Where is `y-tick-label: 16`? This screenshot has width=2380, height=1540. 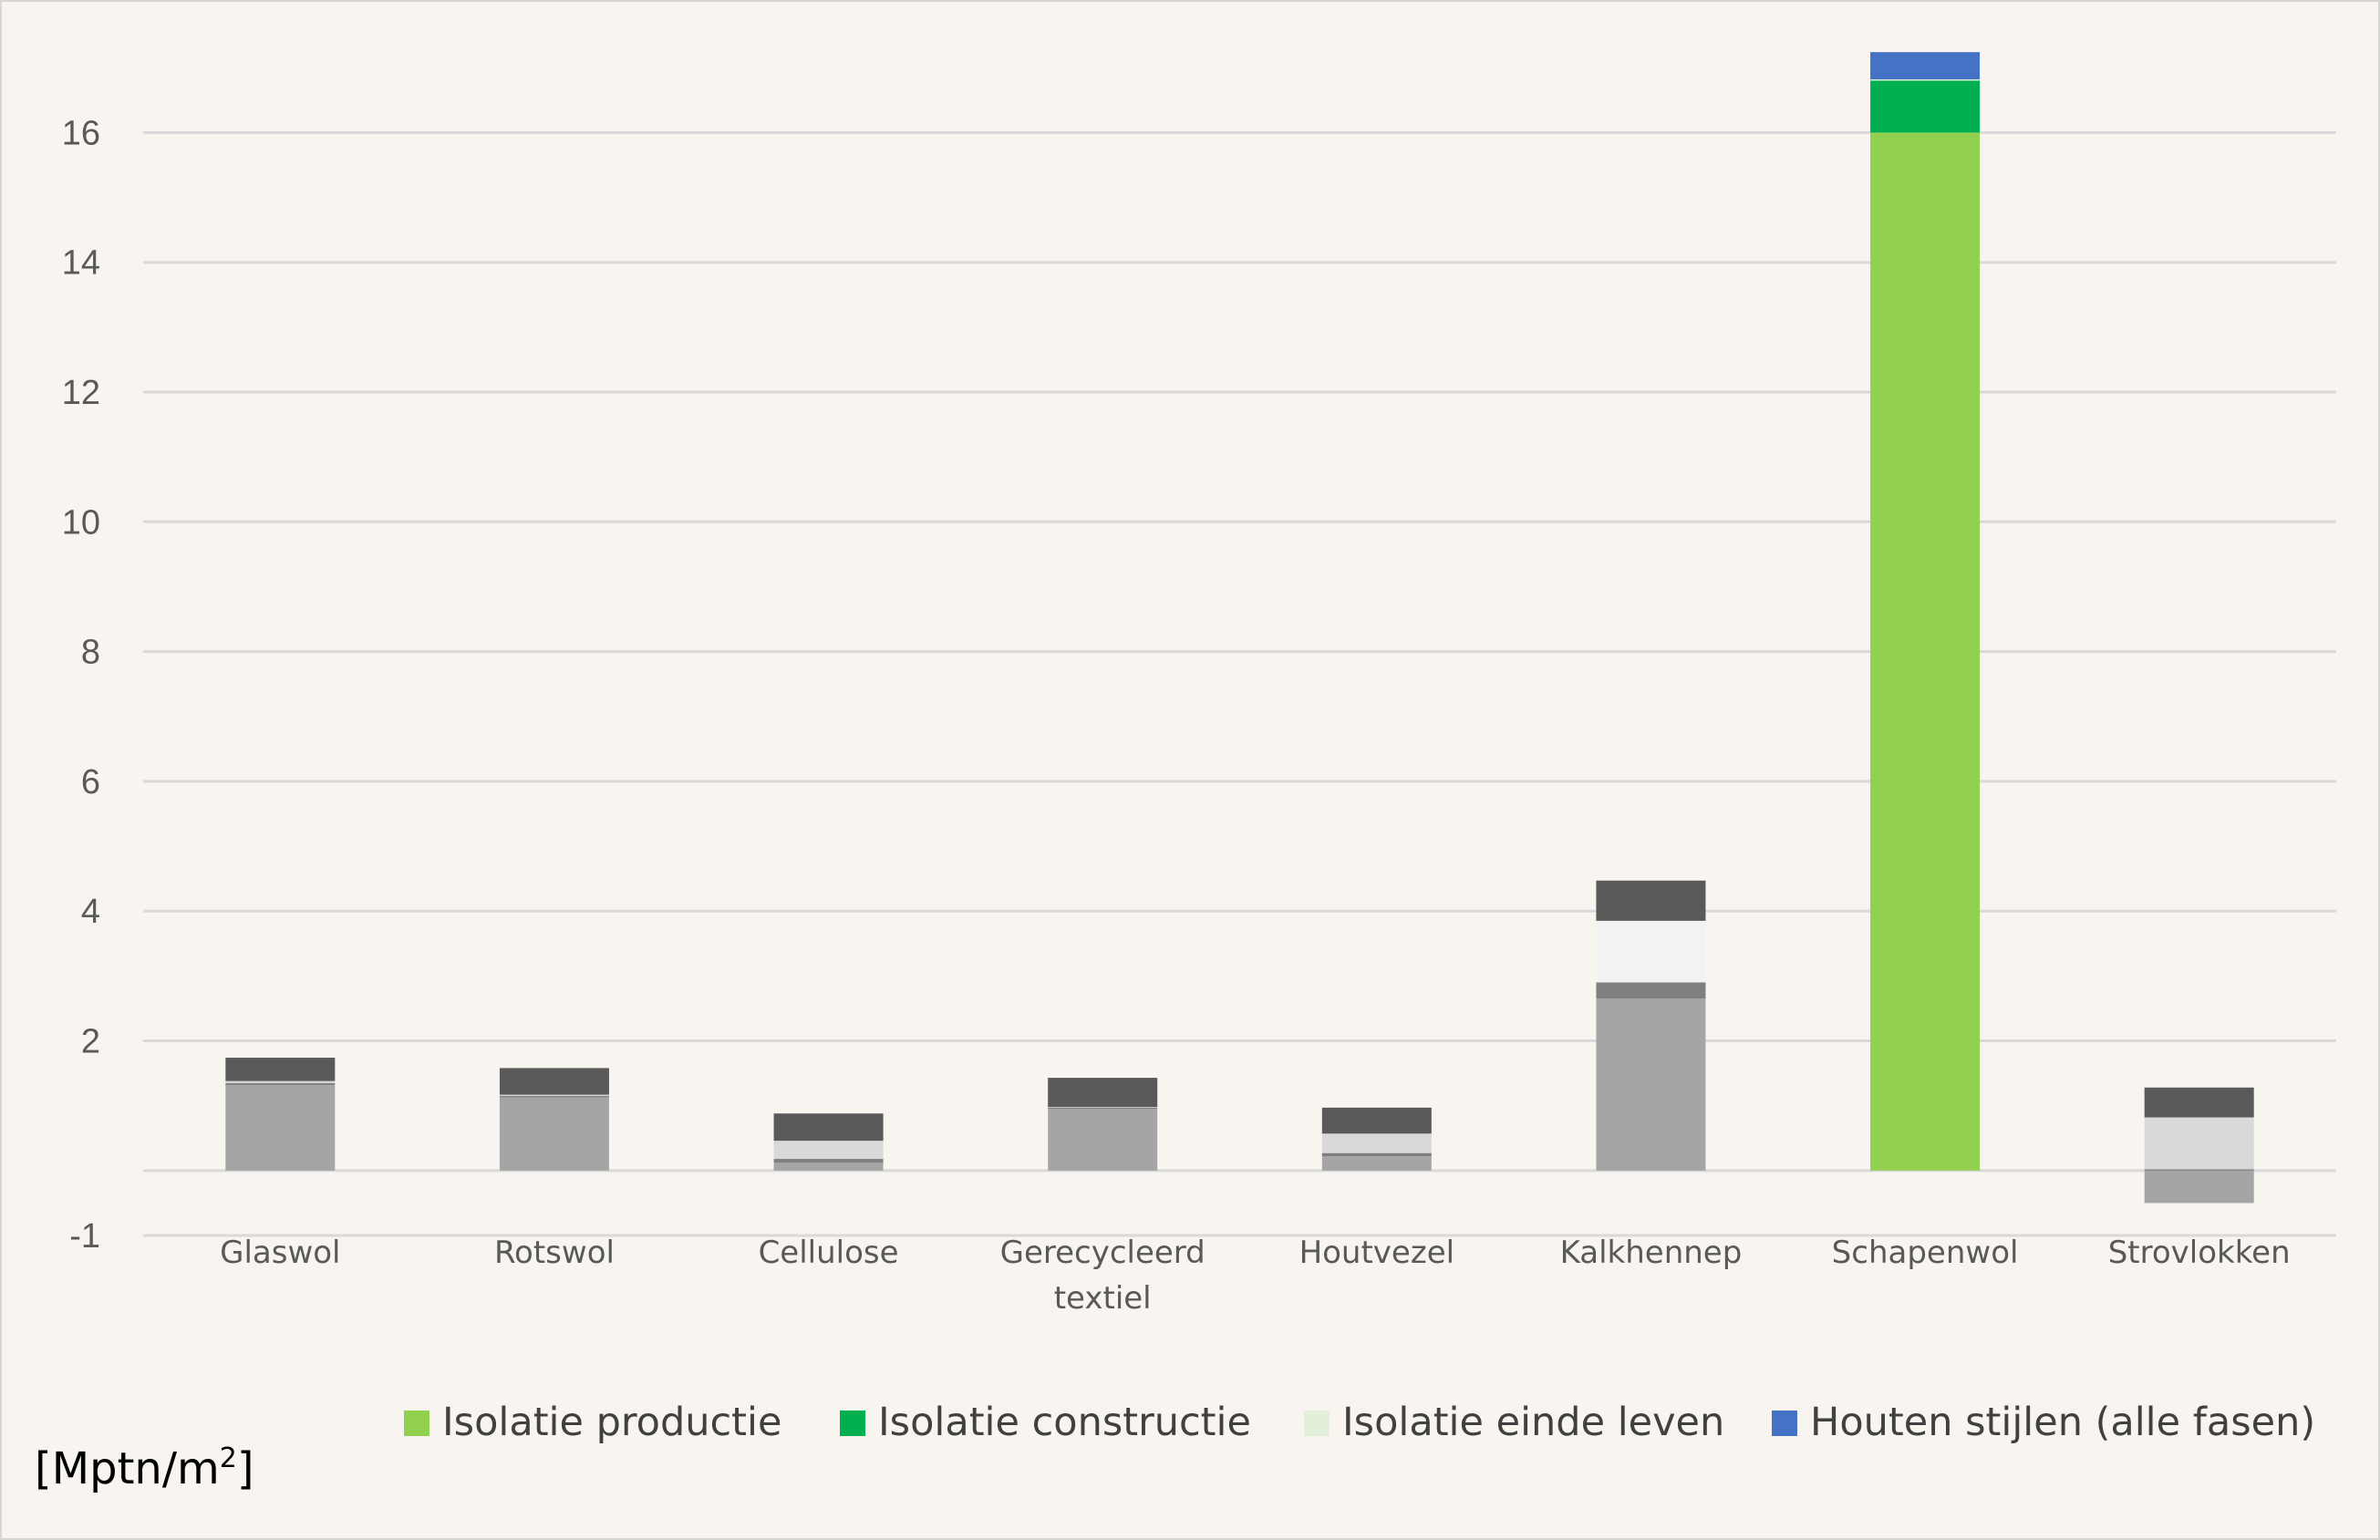
y-tick-label: 16 is located at coordinates (81, 133).